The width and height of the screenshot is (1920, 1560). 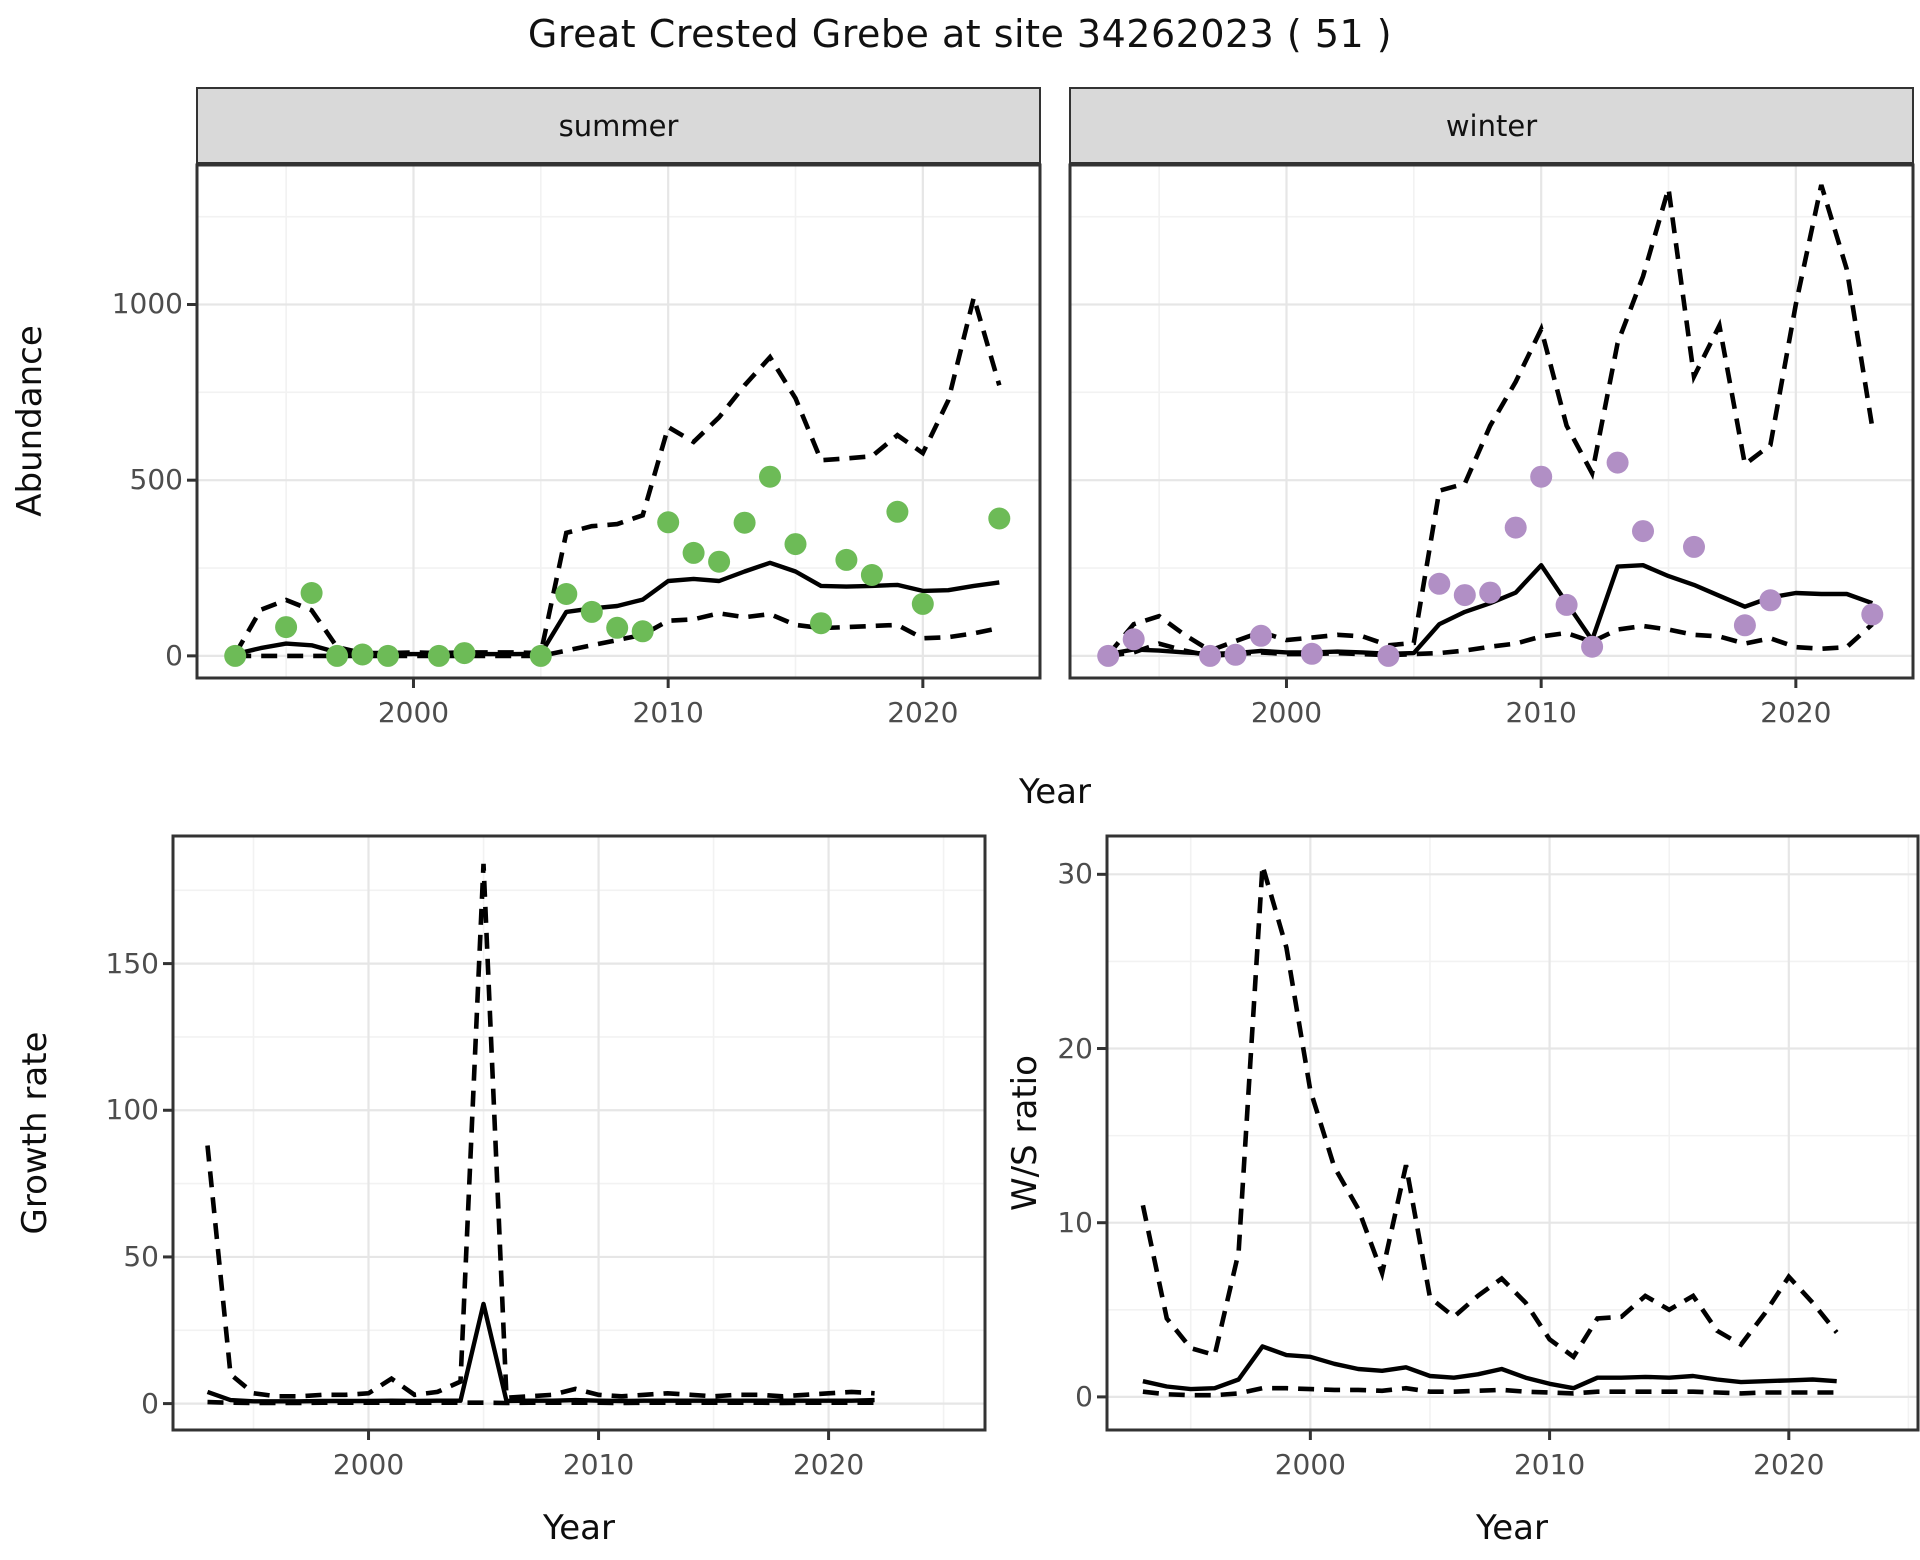 I want to click on facet-strip-label: summer, so click(x=618, y=125).